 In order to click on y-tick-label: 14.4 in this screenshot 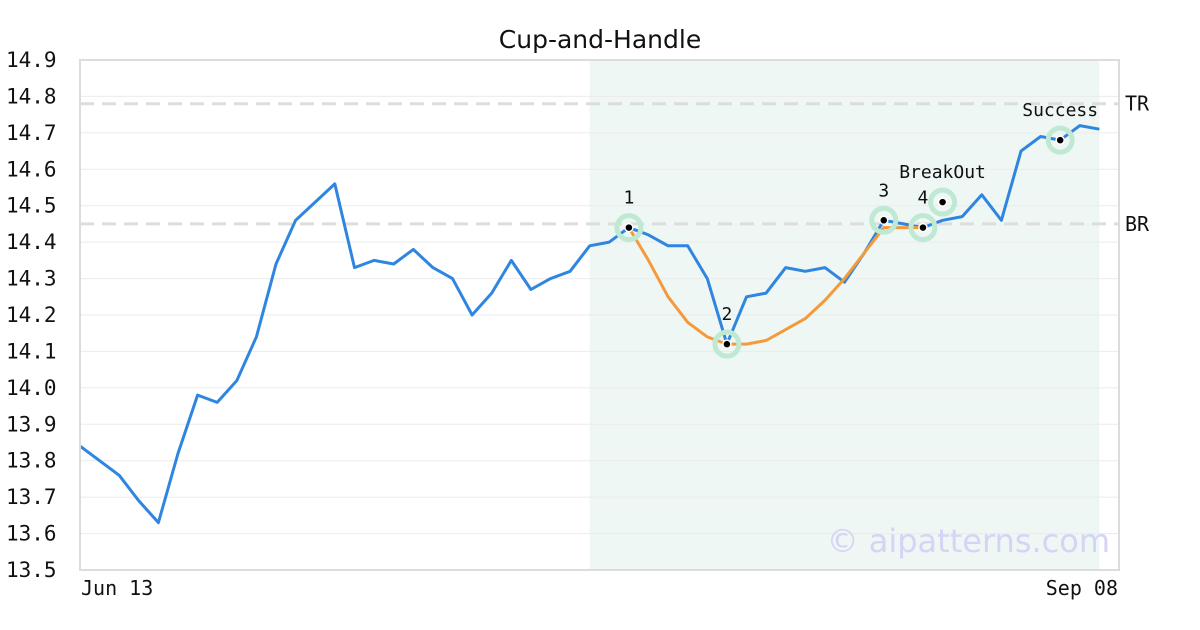, I will do `click(31, 242)`.